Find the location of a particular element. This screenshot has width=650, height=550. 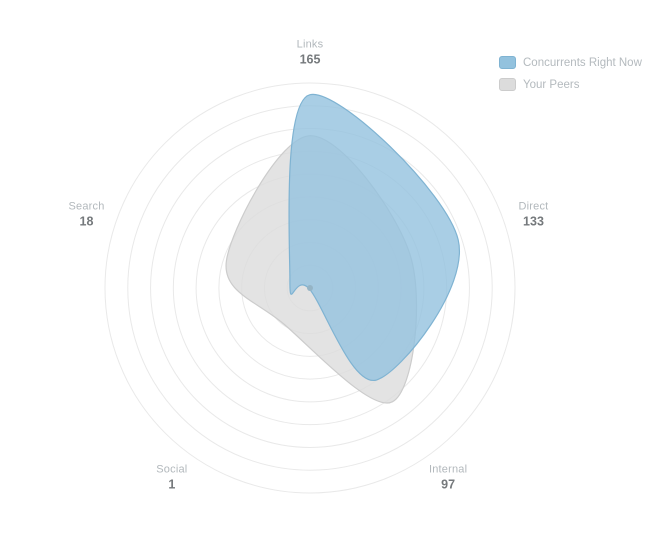

legend-item-your-peers: Your Peers is located at coordinates (570, 84).